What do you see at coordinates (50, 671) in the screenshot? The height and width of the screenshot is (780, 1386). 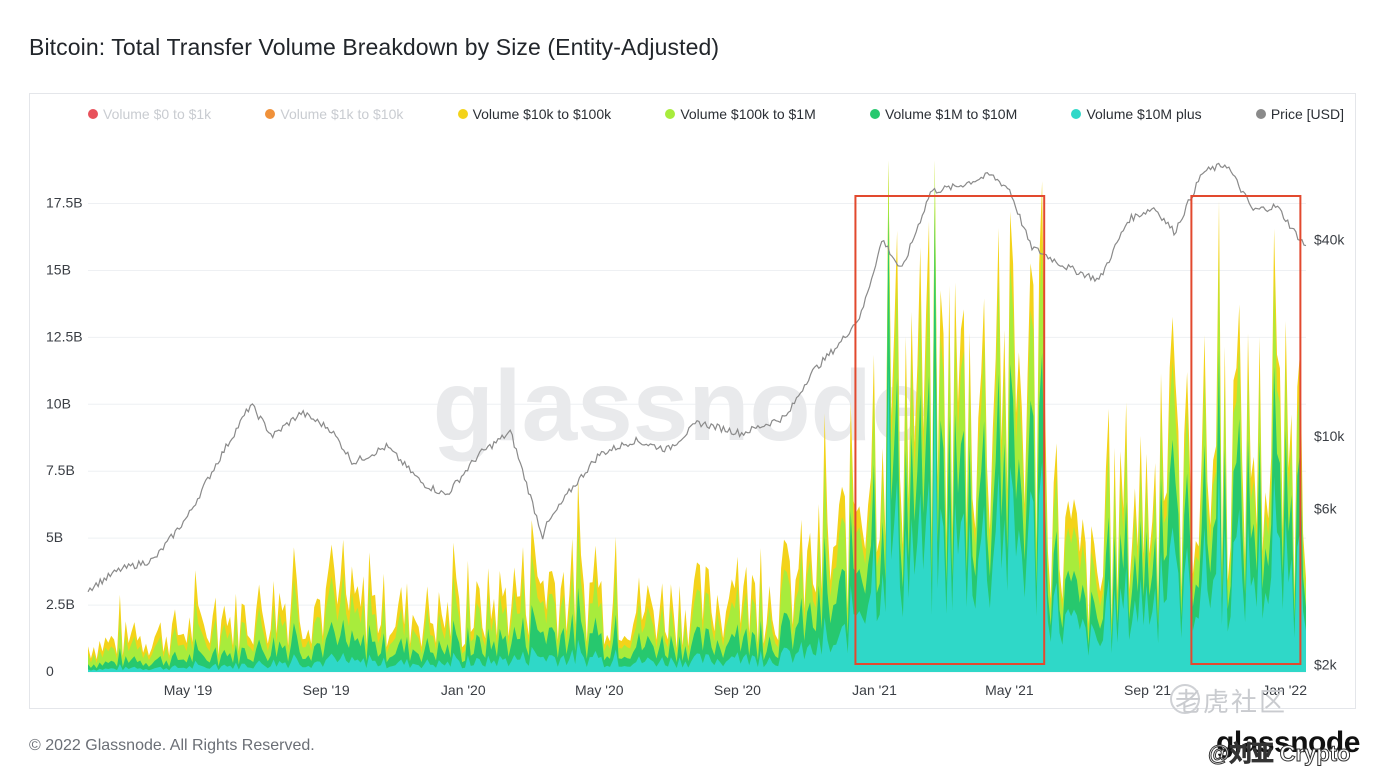 I see `y-tick-label: 0` at bounding box center [50, 671].